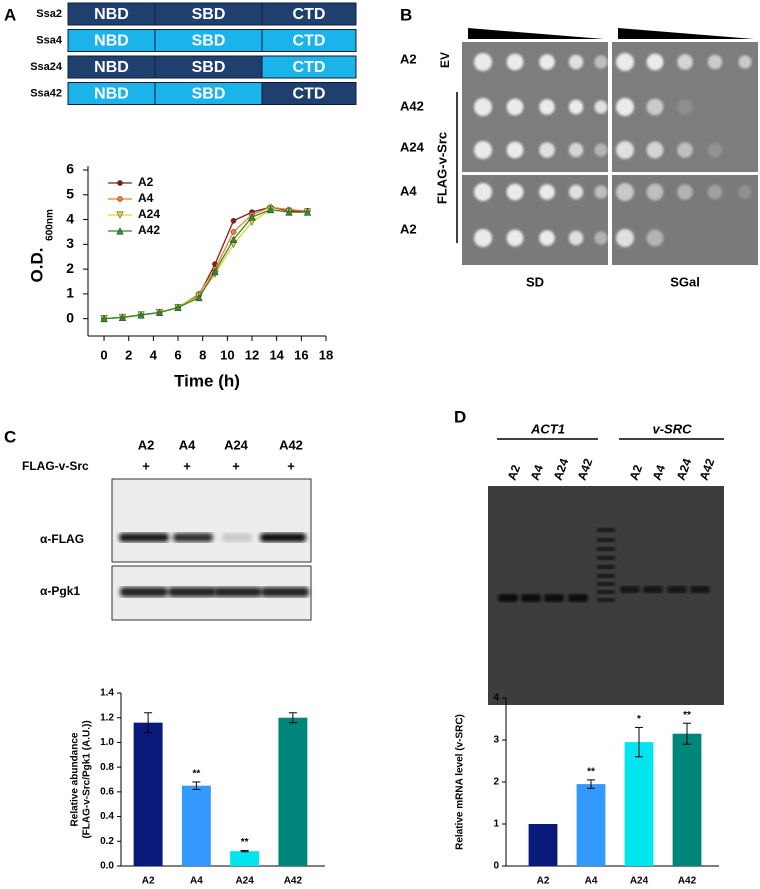 The image size is (760, 889). I want to click on y-tick-label: 1, so click(496, 824).